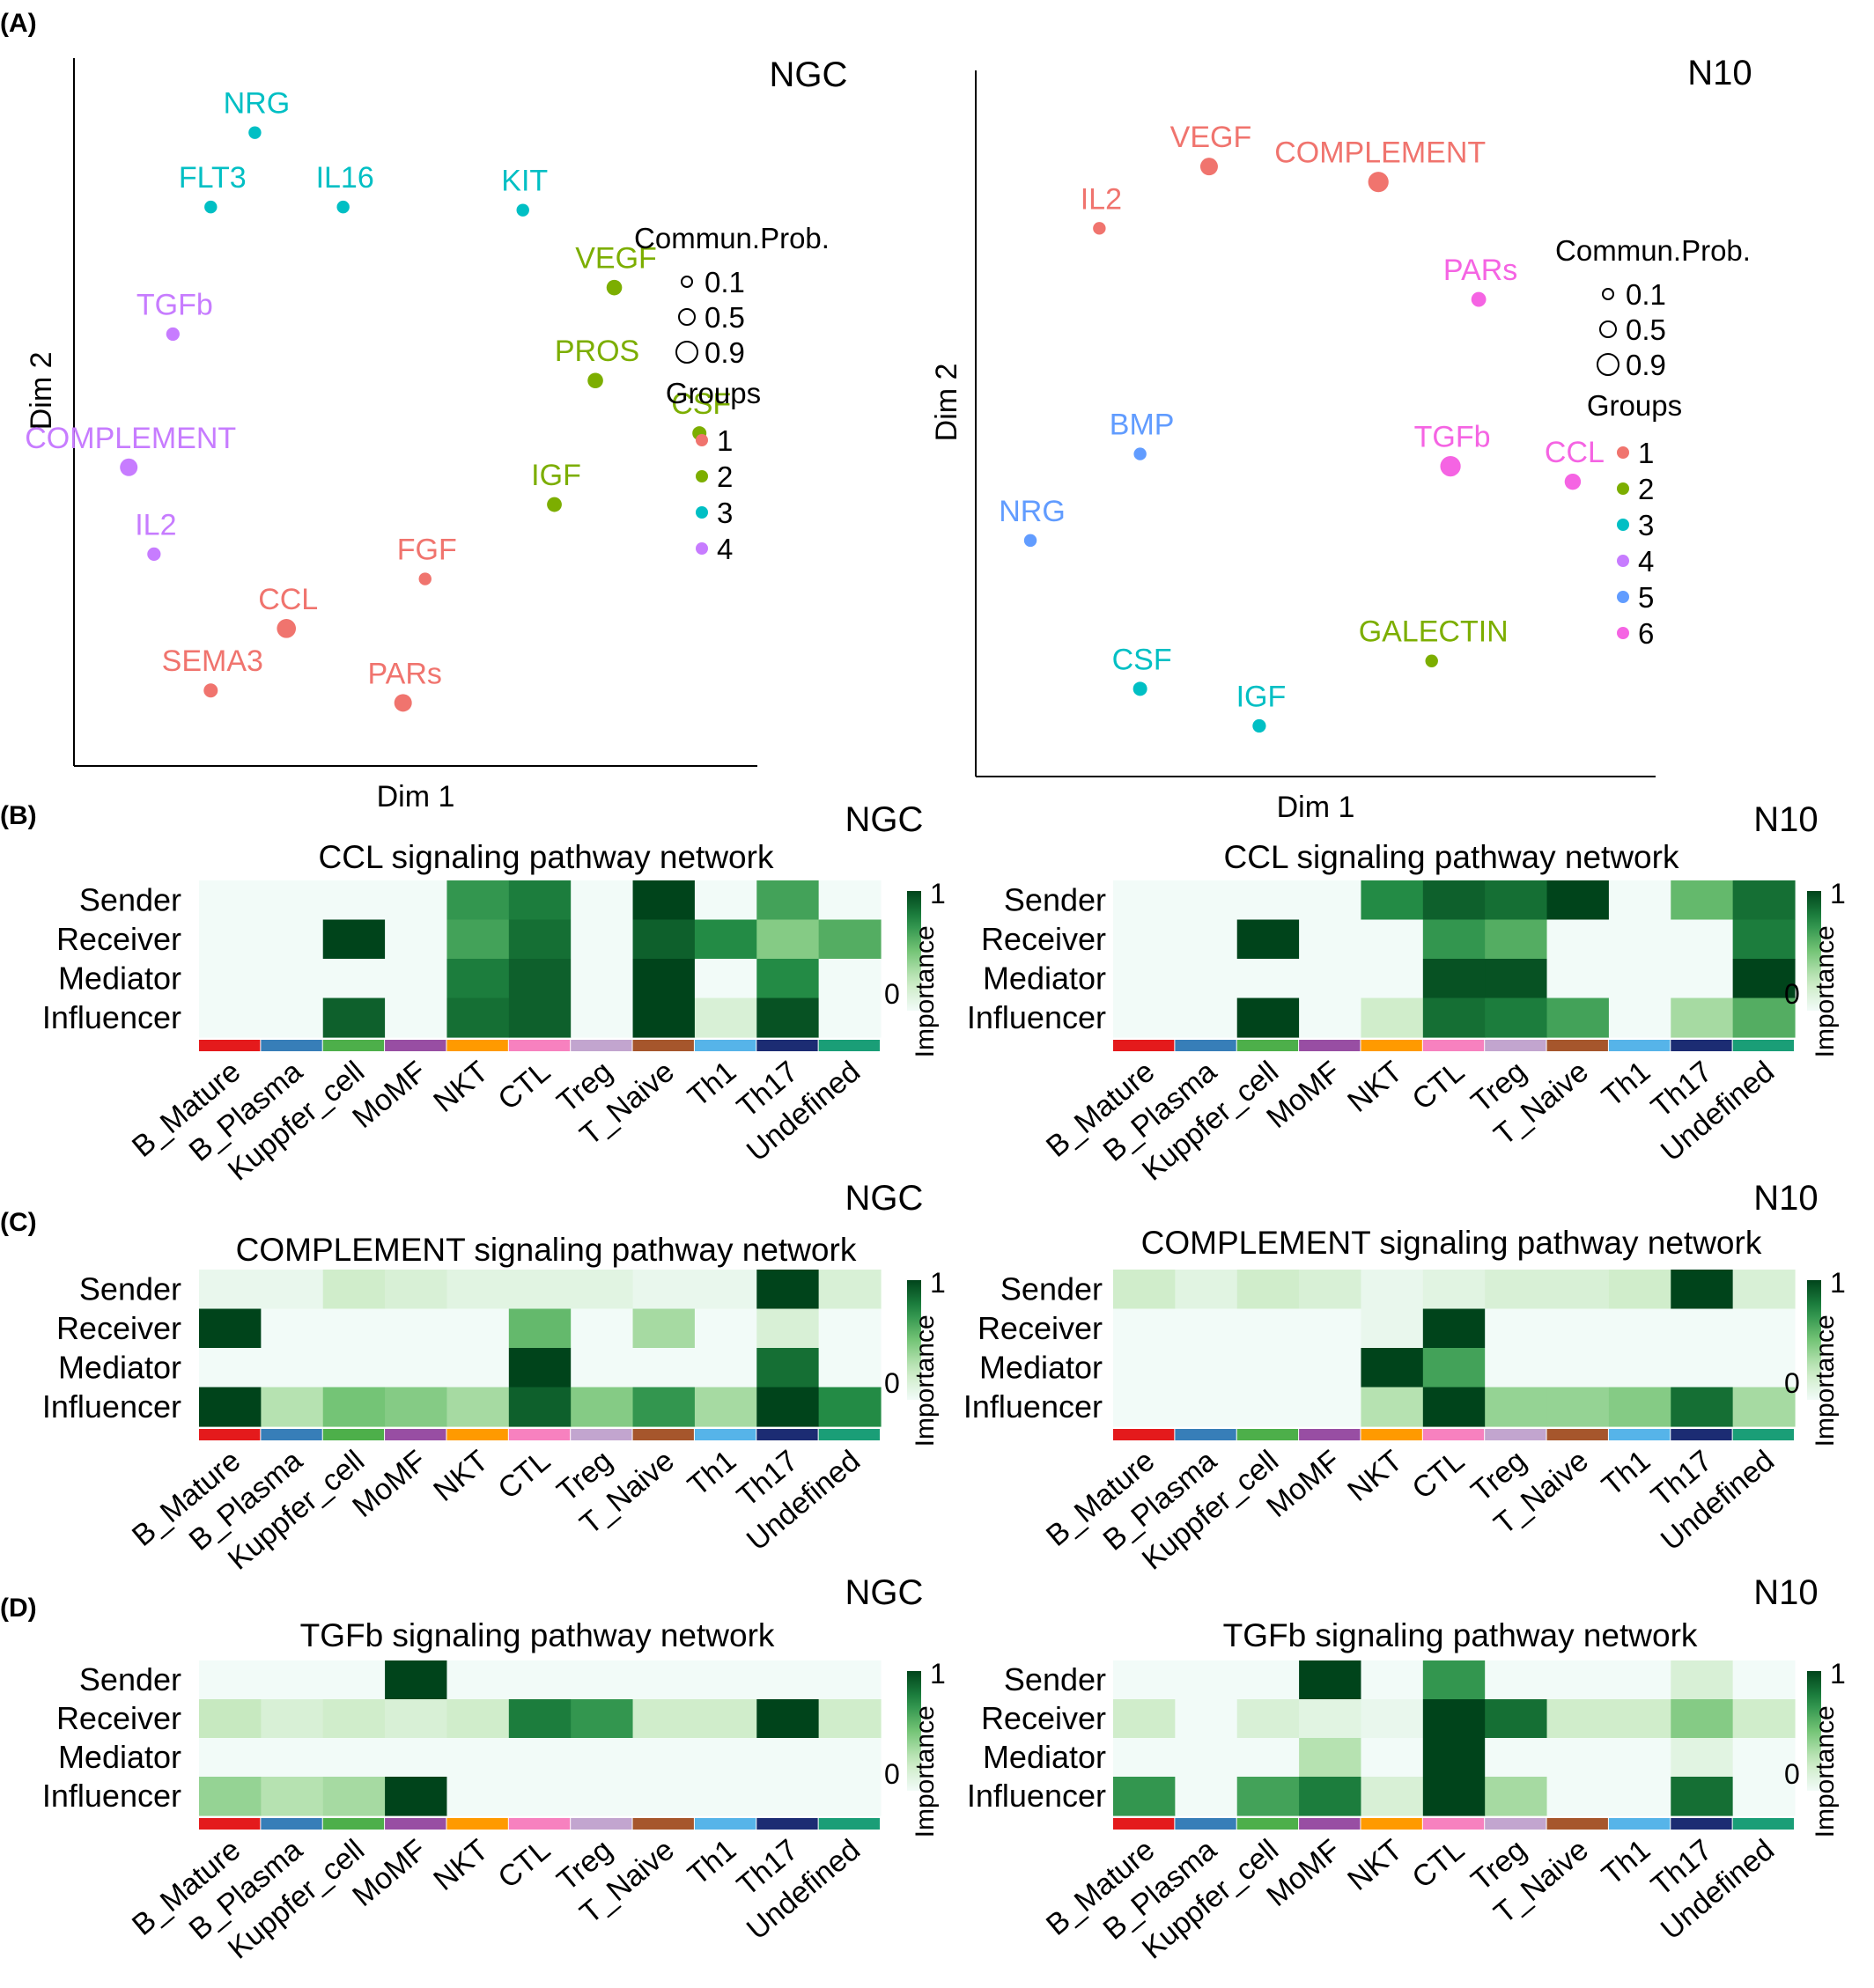 This screenshot has height=1988, width=1874. What do you see at coordinates (403, 703) in the screenshot?
I see `point-pars` at bounding box center [403, 703].